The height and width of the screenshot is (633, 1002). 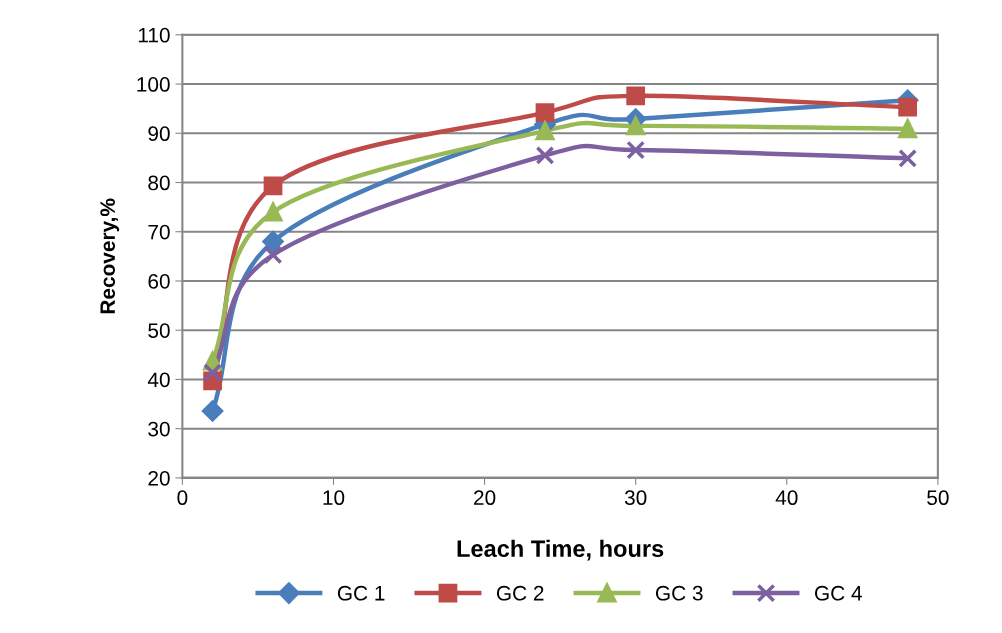 What do you see at coordinates (159, 478) in the screenshot?
I see `y-tick-label: 20` at bounding box center [159, 478].